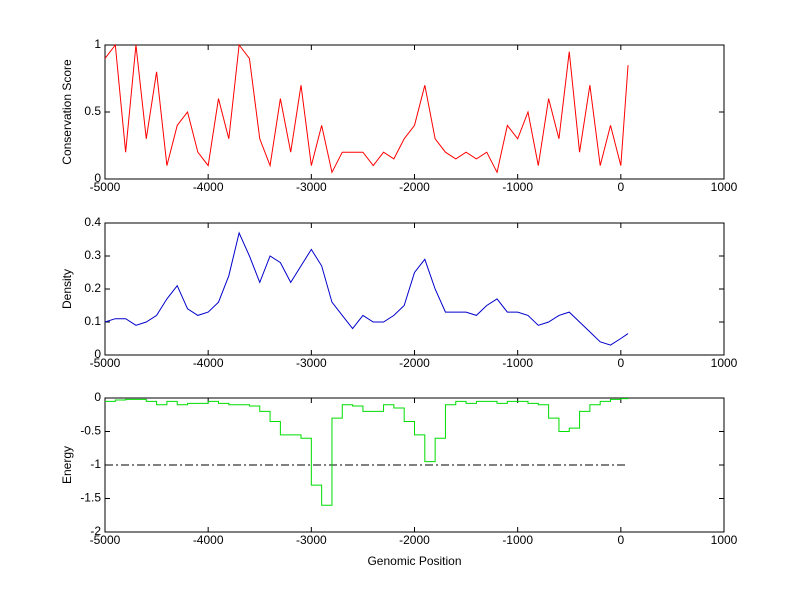 This screenshot has height=599, width=800. Describe the element at coordinates (97, 44) in the screenshot. I see `y-tick-label: 1` at that location.